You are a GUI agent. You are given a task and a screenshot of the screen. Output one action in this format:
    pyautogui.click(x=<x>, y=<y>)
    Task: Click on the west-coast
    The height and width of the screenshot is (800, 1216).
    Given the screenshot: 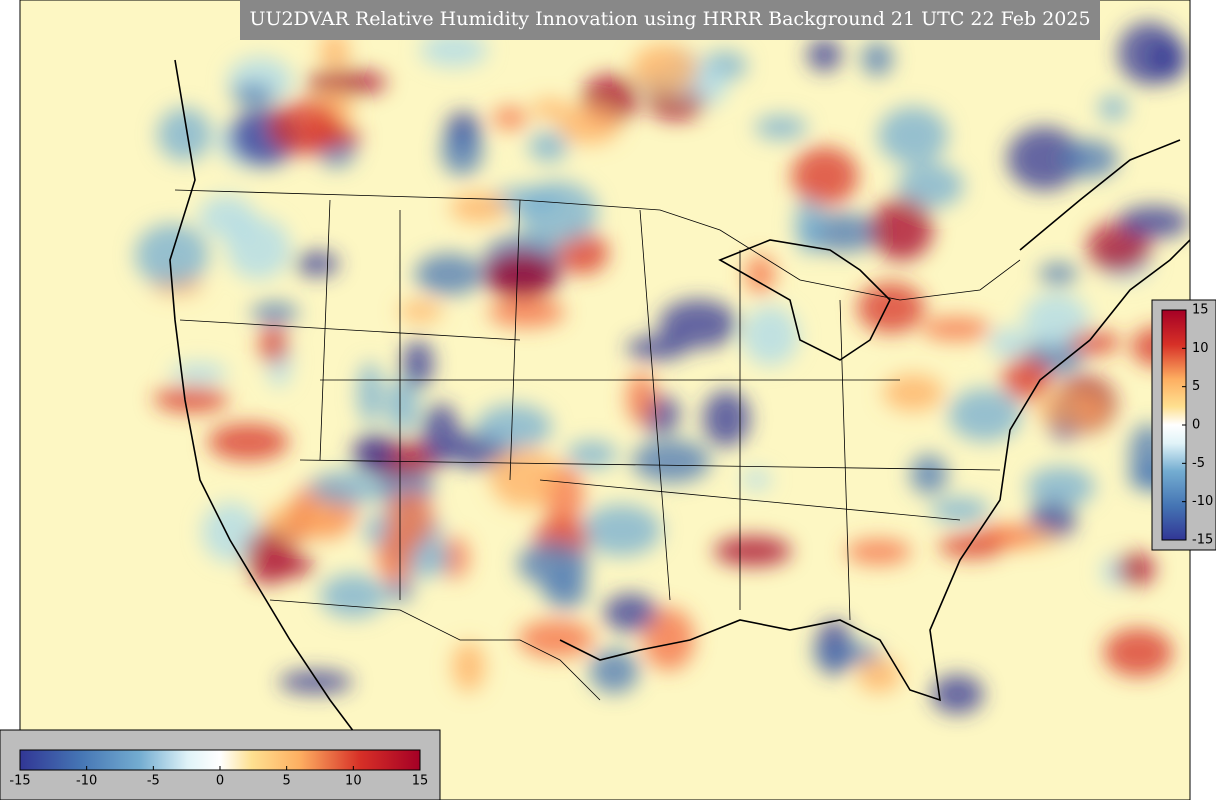 What is the action you would take?
    pyautogui.click(x=265, y=400)
    